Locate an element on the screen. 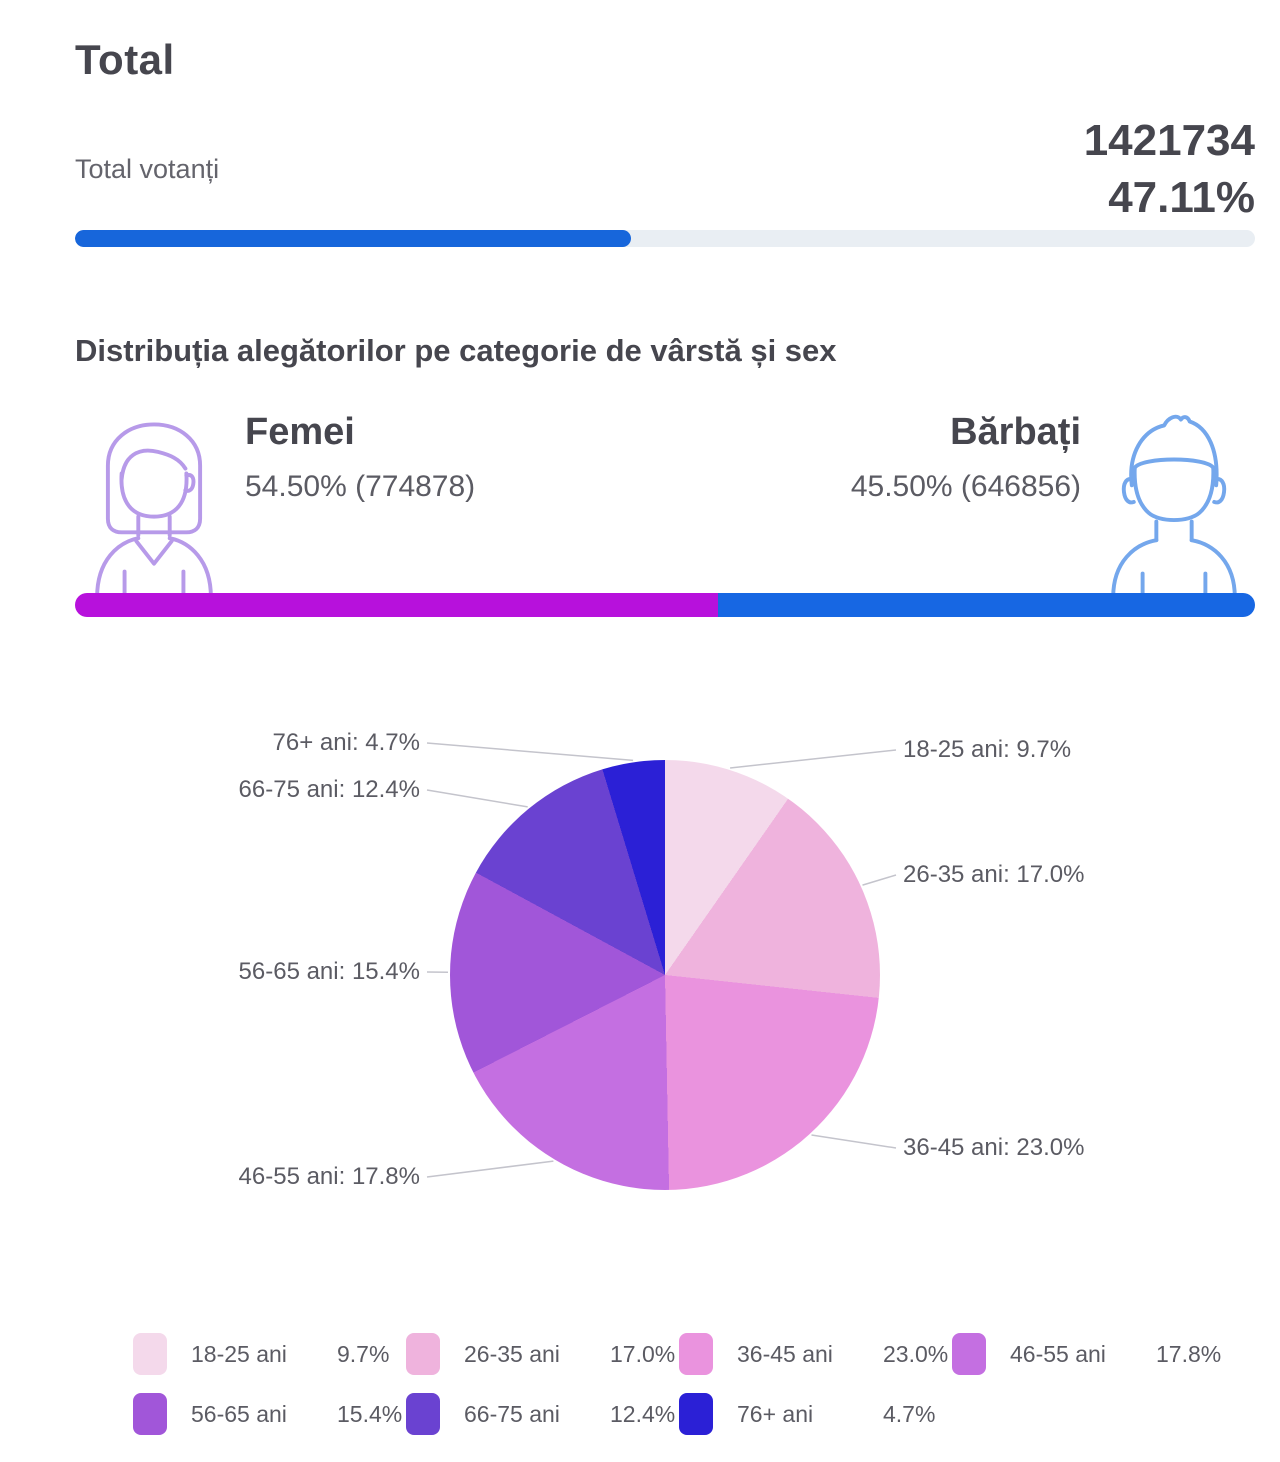 The width and height of the screenshot is (1280, 1462). legend-item-56-65-ani: 56-65 ani 15.4% is located at coordinates (269, 1414).